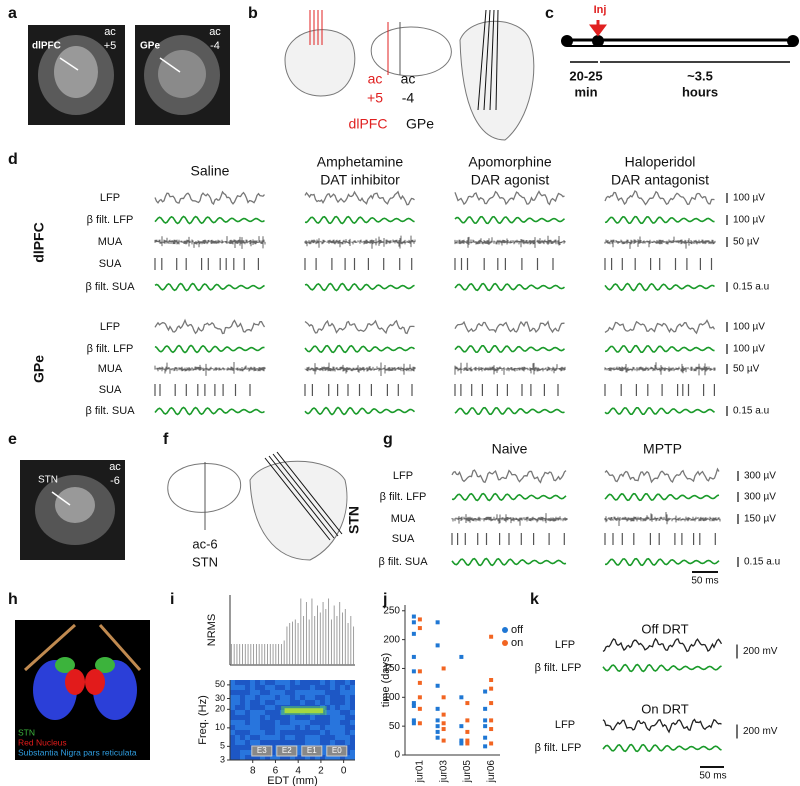 Image resolution: width=800 pixels, height=786 pixels. I want to click on x-tick-label: 2, so click(321, 771).